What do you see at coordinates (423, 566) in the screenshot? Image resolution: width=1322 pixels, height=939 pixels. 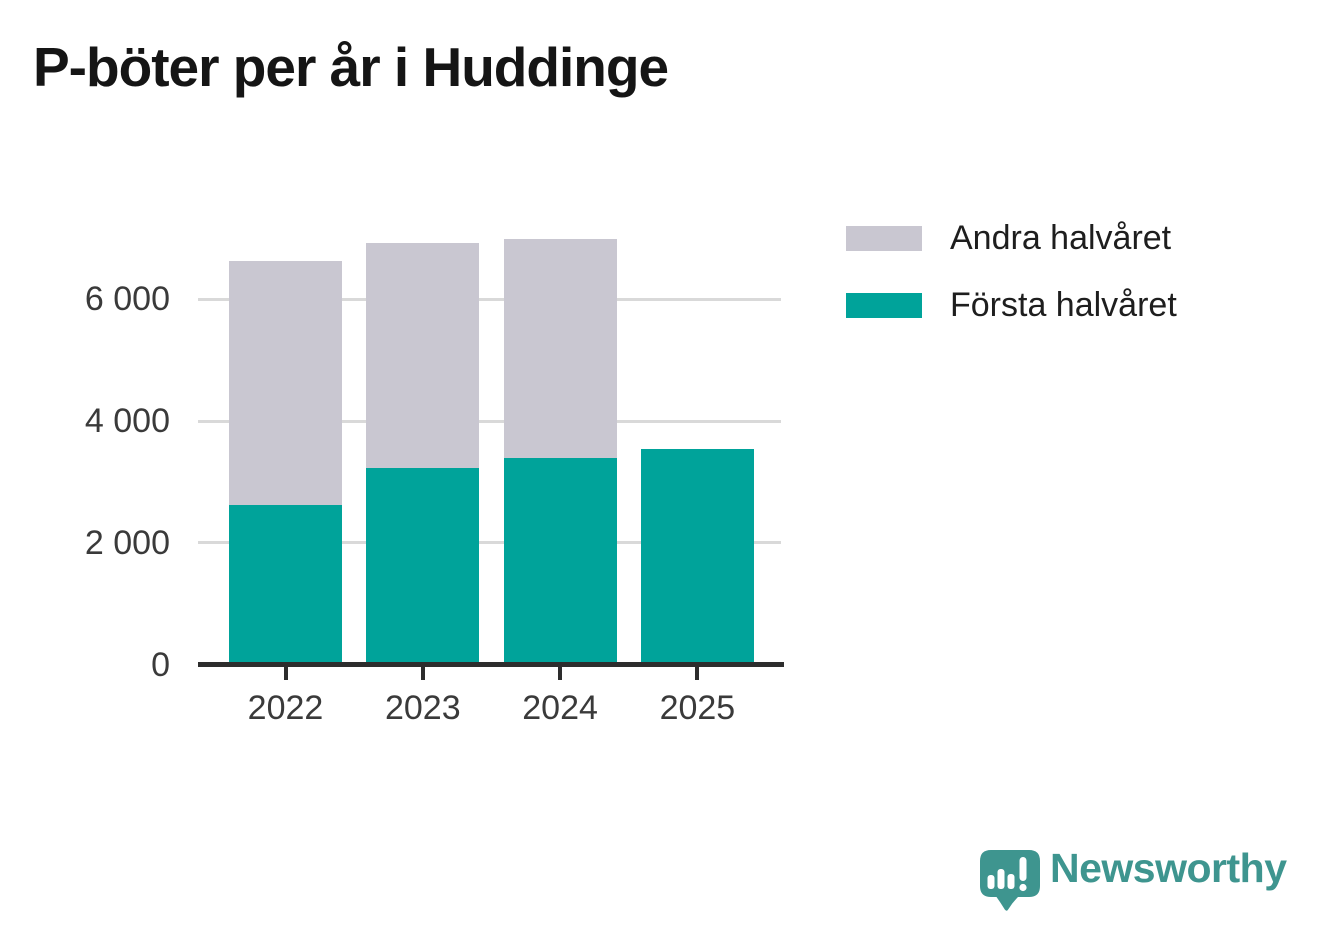 I see `bar-segment-forsta-halvaret-2023` at bounding box center [423, 566].